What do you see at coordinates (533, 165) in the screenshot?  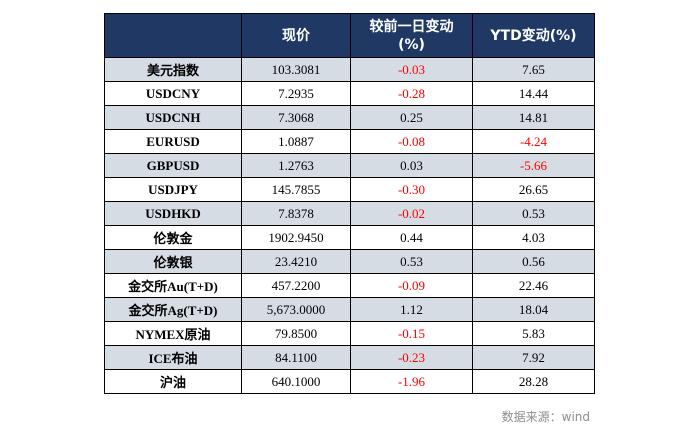 I see `row-ytd-change: -5.66` at bounding box center [533, 165].